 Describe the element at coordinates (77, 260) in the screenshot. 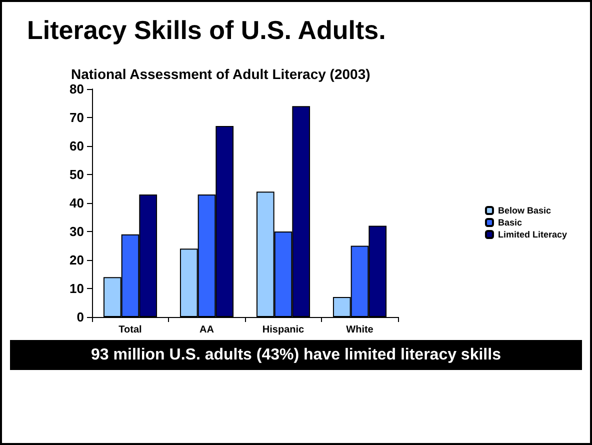

I see `y-tick-label: 20` at that location.